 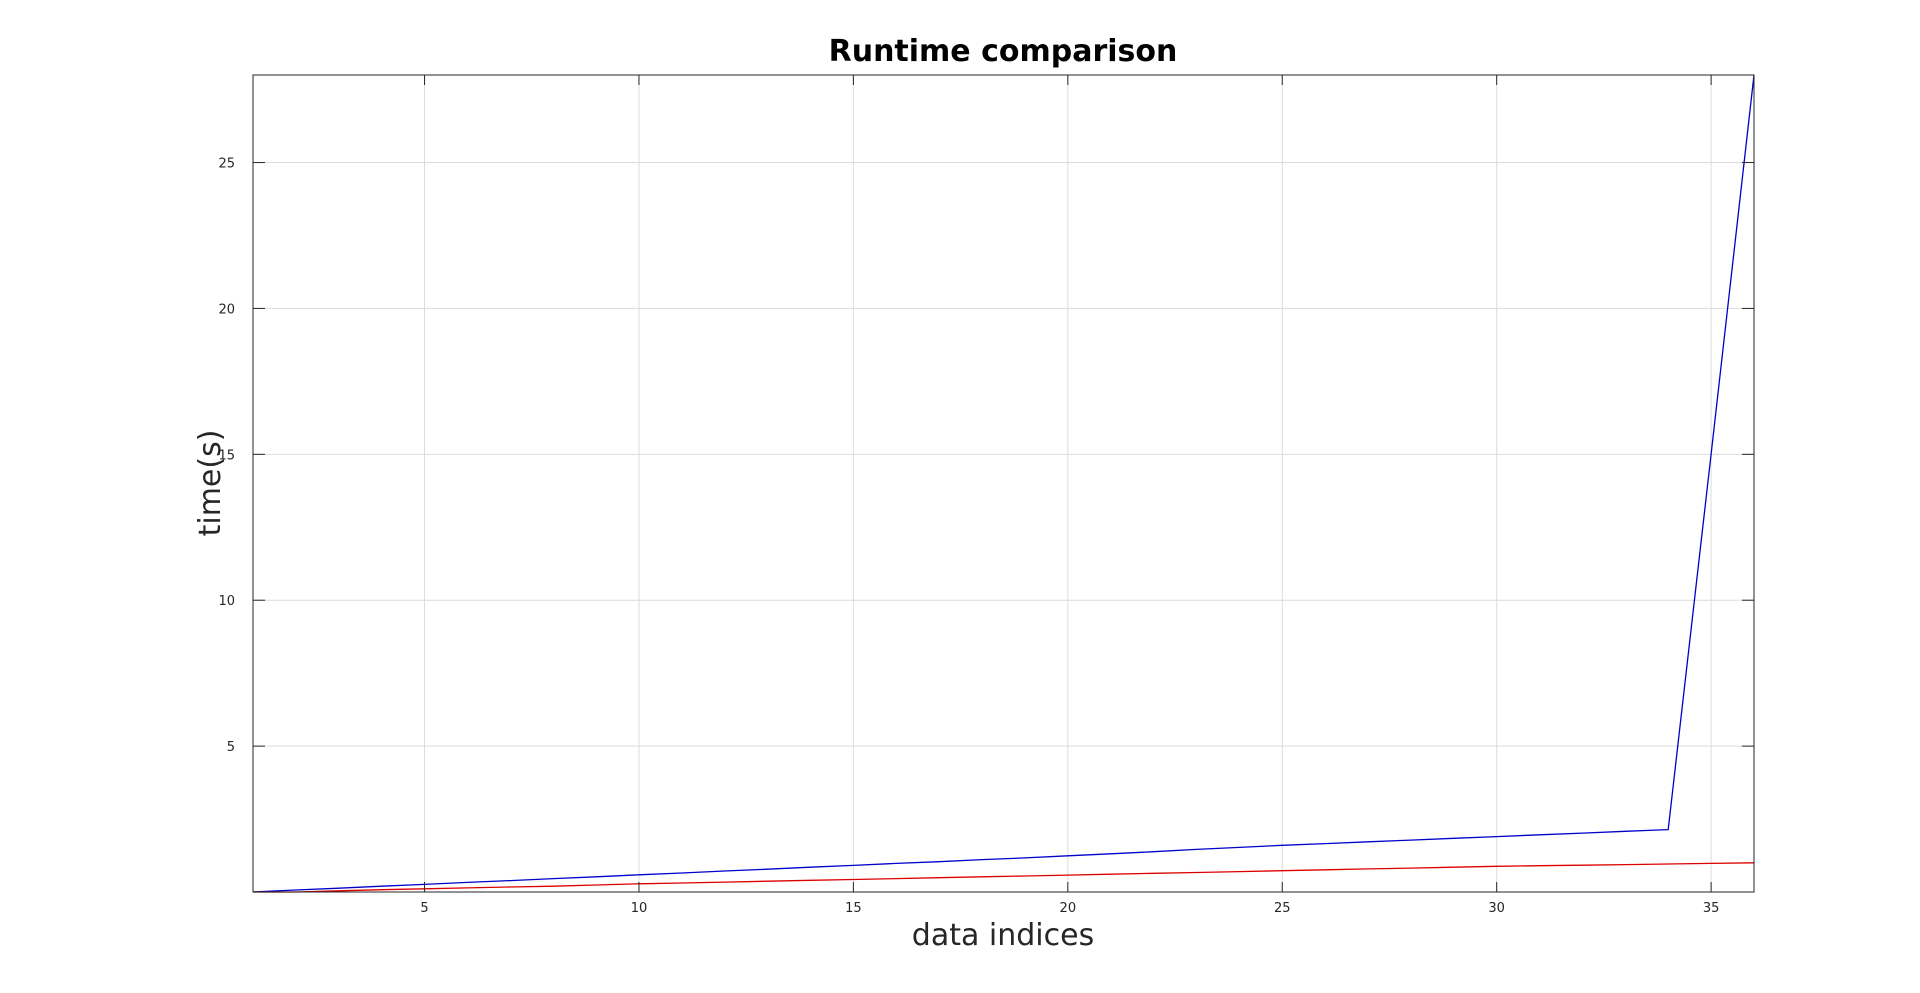 I want to click on x-tick-label: 5, so click(x=424, y=908).